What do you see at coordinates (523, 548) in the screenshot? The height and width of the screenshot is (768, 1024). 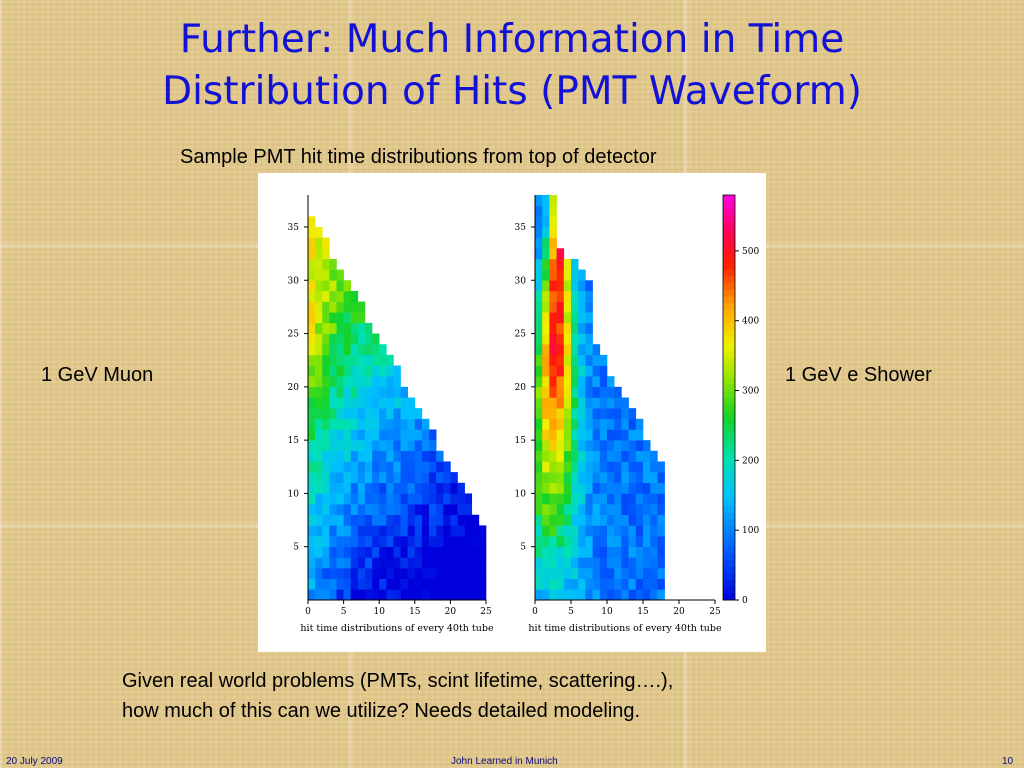 I see `shower-heatmap-y-tick-label: 5` at bounding box center [523, 548].